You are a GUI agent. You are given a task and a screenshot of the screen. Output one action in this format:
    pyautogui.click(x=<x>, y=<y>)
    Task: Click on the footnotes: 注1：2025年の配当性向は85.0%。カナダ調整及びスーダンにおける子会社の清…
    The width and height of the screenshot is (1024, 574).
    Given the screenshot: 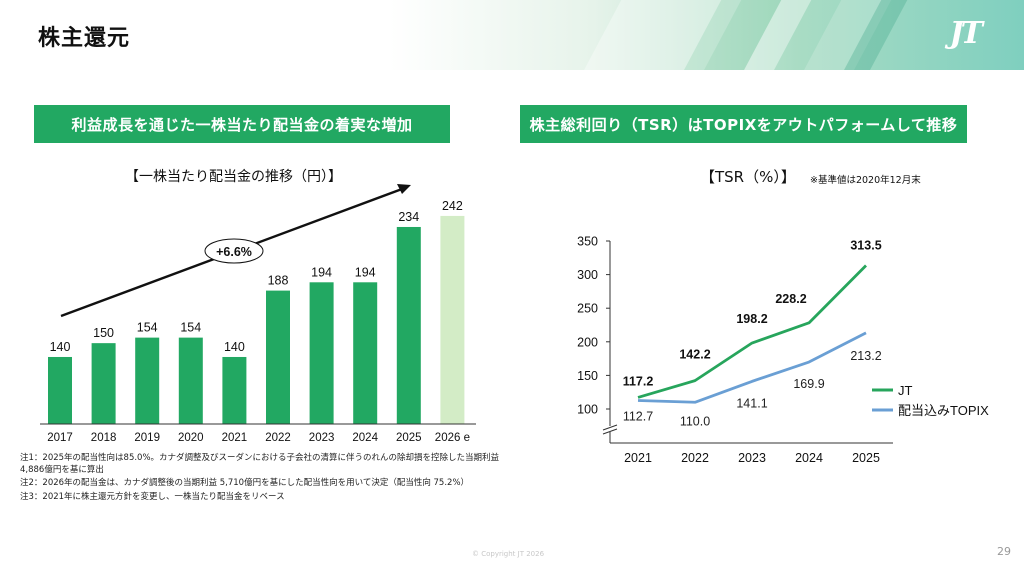 What is the action you would take?
    pyautogui.click(x=265, y=479)
    